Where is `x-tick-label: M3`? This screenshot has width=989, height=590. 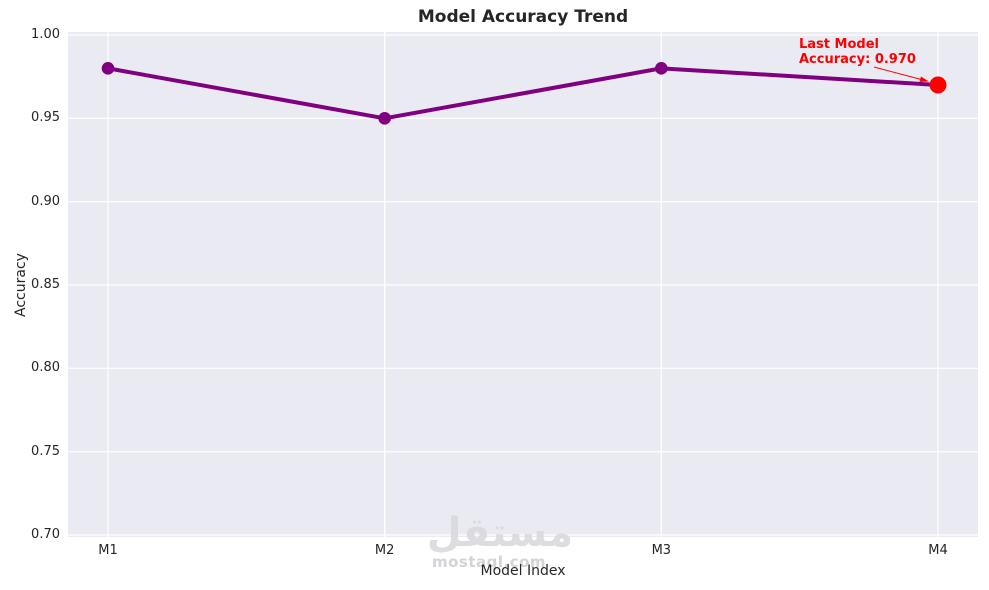
x-tick-label: M3 is located at coordinates (661, 550).